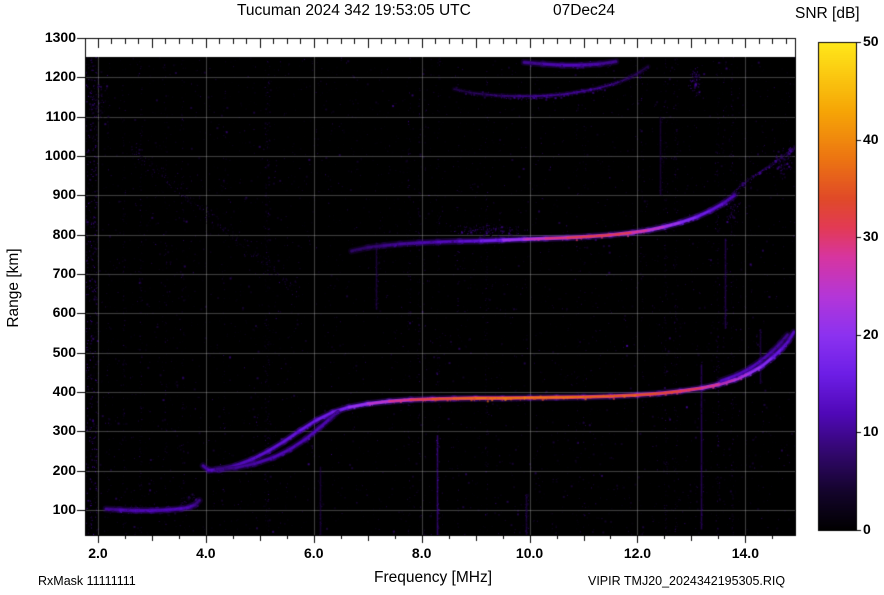 The height and width of the screenshot is (595, 884). What do you see at coordinates (637, 553) in the screenshot?
I see `x-tick-label: 12.0` at bounding box center [637, 553].